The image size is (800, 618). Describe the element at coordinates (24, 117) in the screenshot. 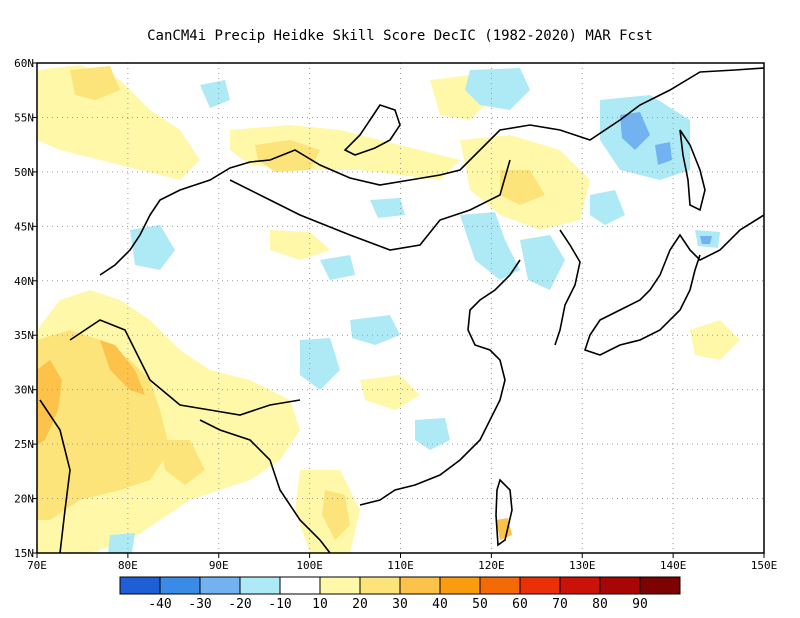

I see `lat-tick-label: 55N` at that location.